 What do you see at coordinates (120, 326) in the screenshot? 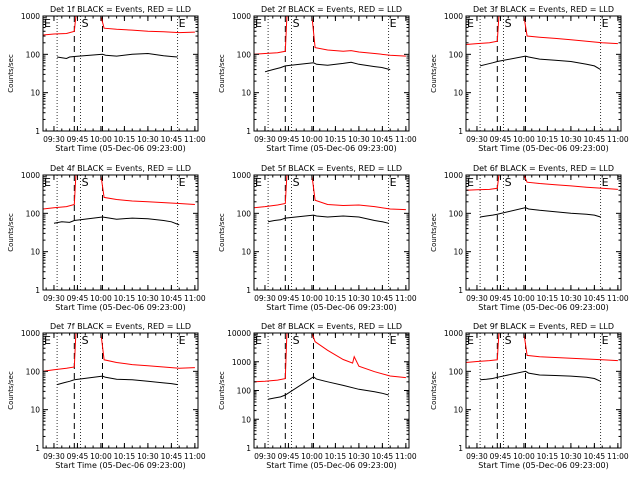
I see `chart-title: Det 7f BLACK = Events, RED = LLD` at bounding box center [120, 326].